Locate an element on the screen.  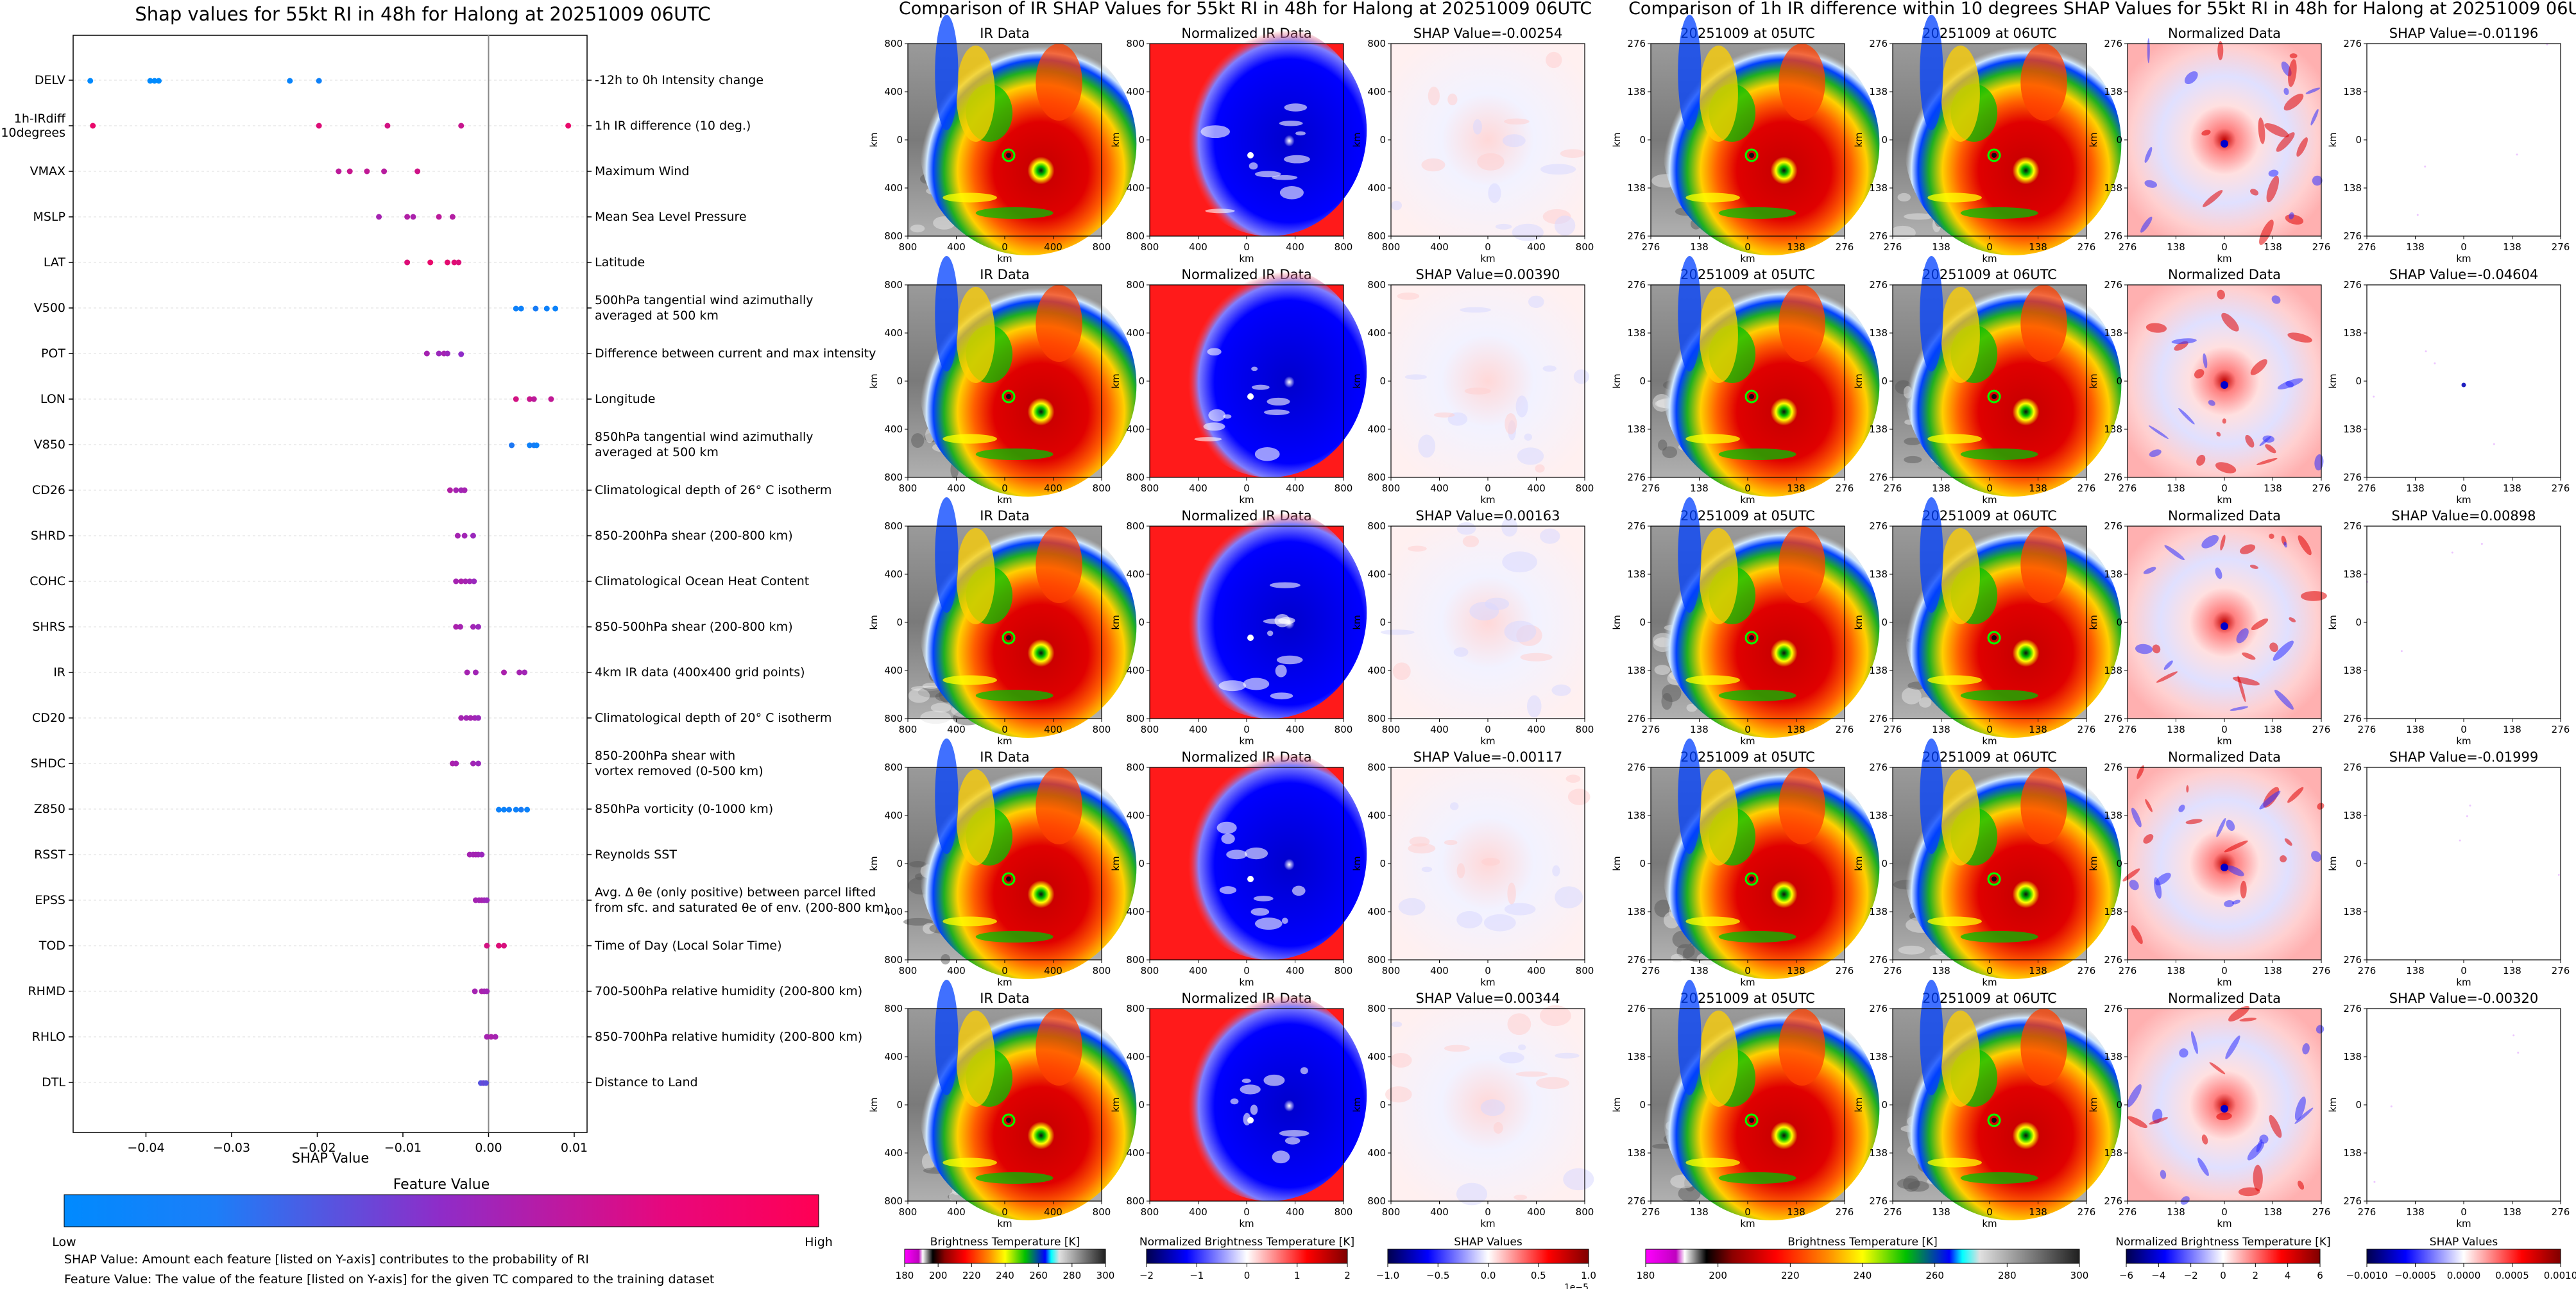
colorbar-tick-label: 2 is located at coordinates (2256, 1275).